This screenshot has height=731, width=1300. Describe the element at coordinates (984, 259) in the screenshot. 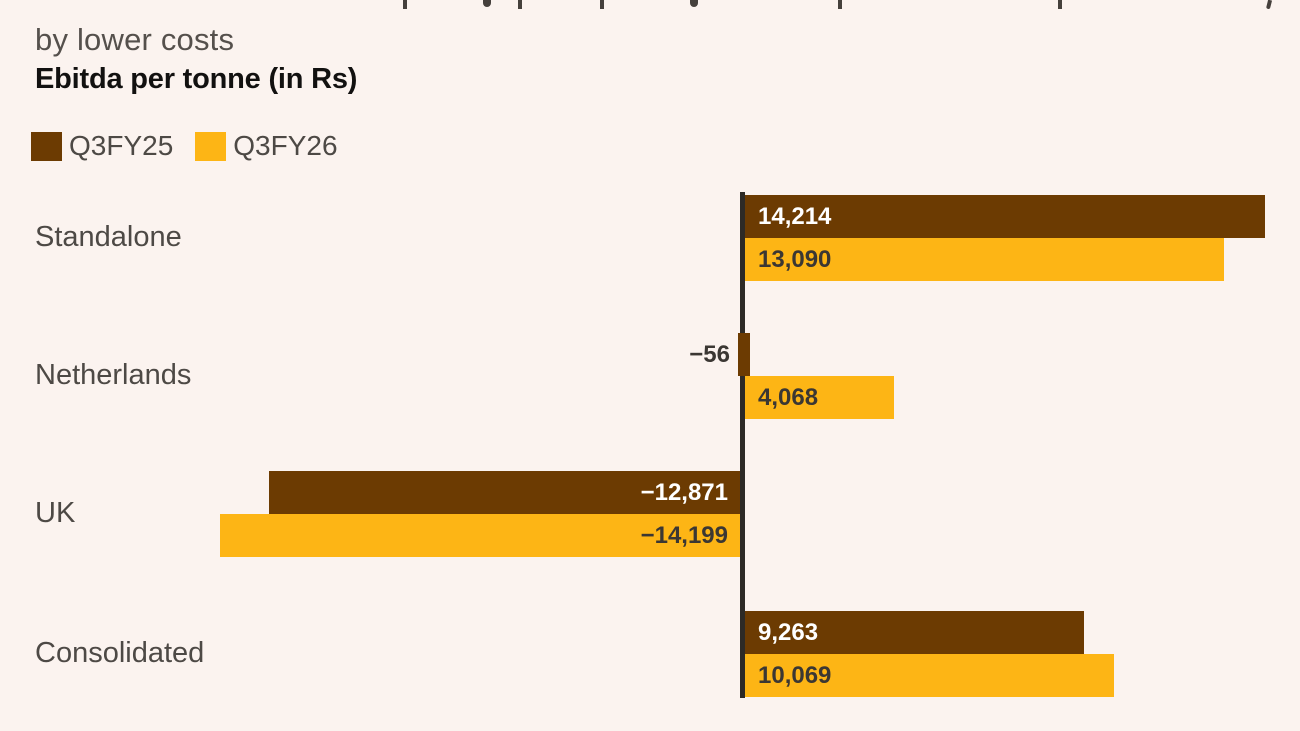

I see `bar-q3fy26-standalone: 13,090` at that location.